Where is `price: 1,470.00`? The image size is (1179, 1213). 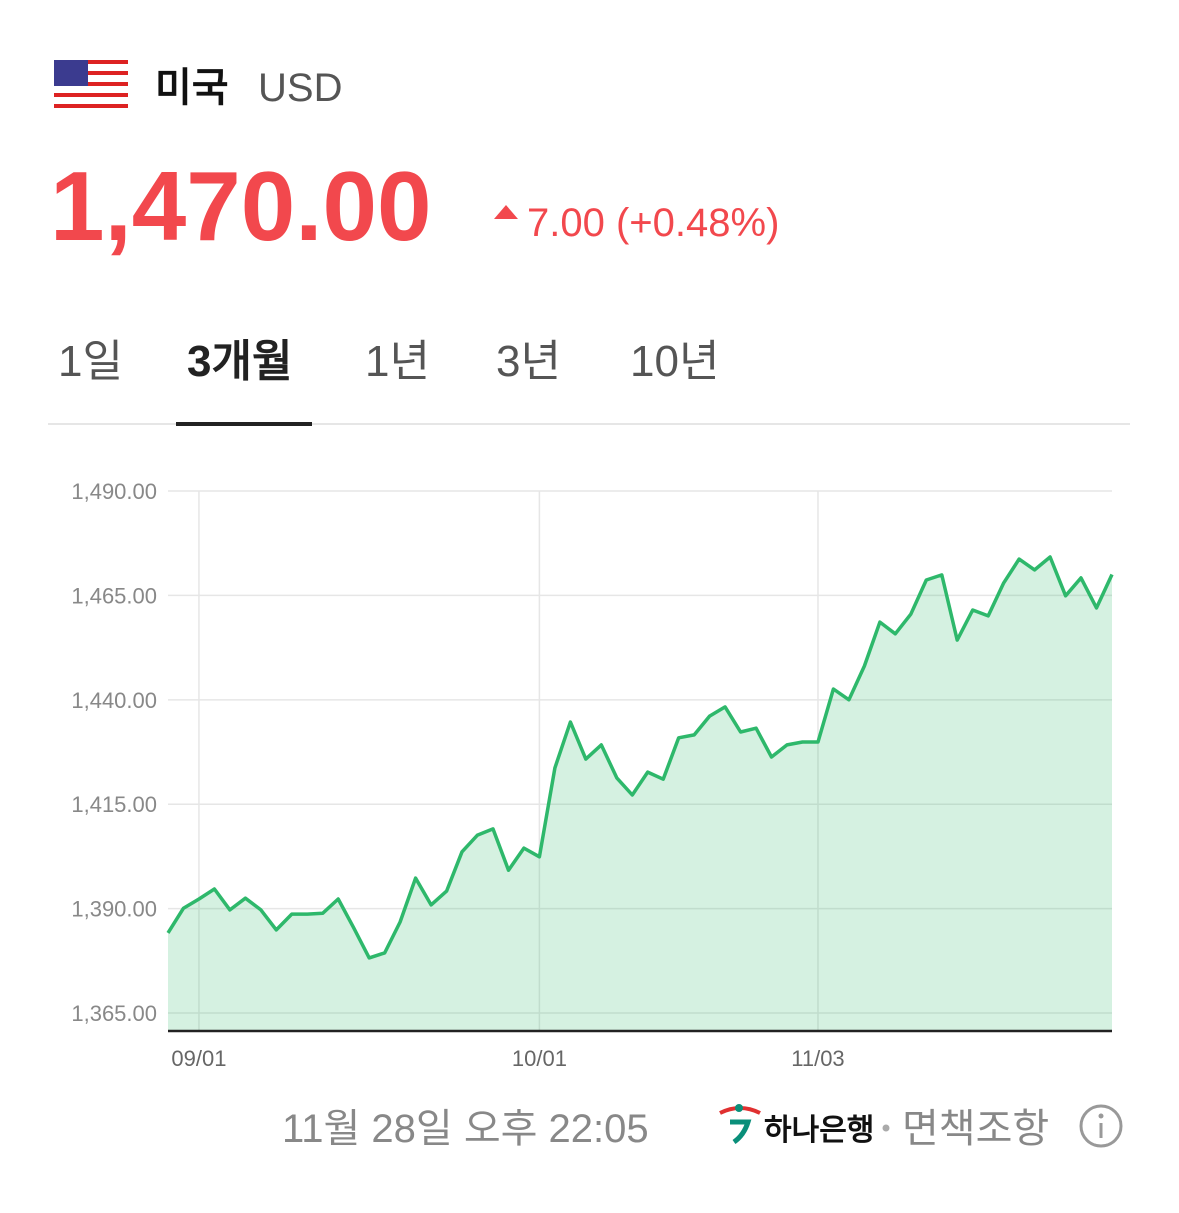
price: 1,470.00 is located at coordinates (240, 206).